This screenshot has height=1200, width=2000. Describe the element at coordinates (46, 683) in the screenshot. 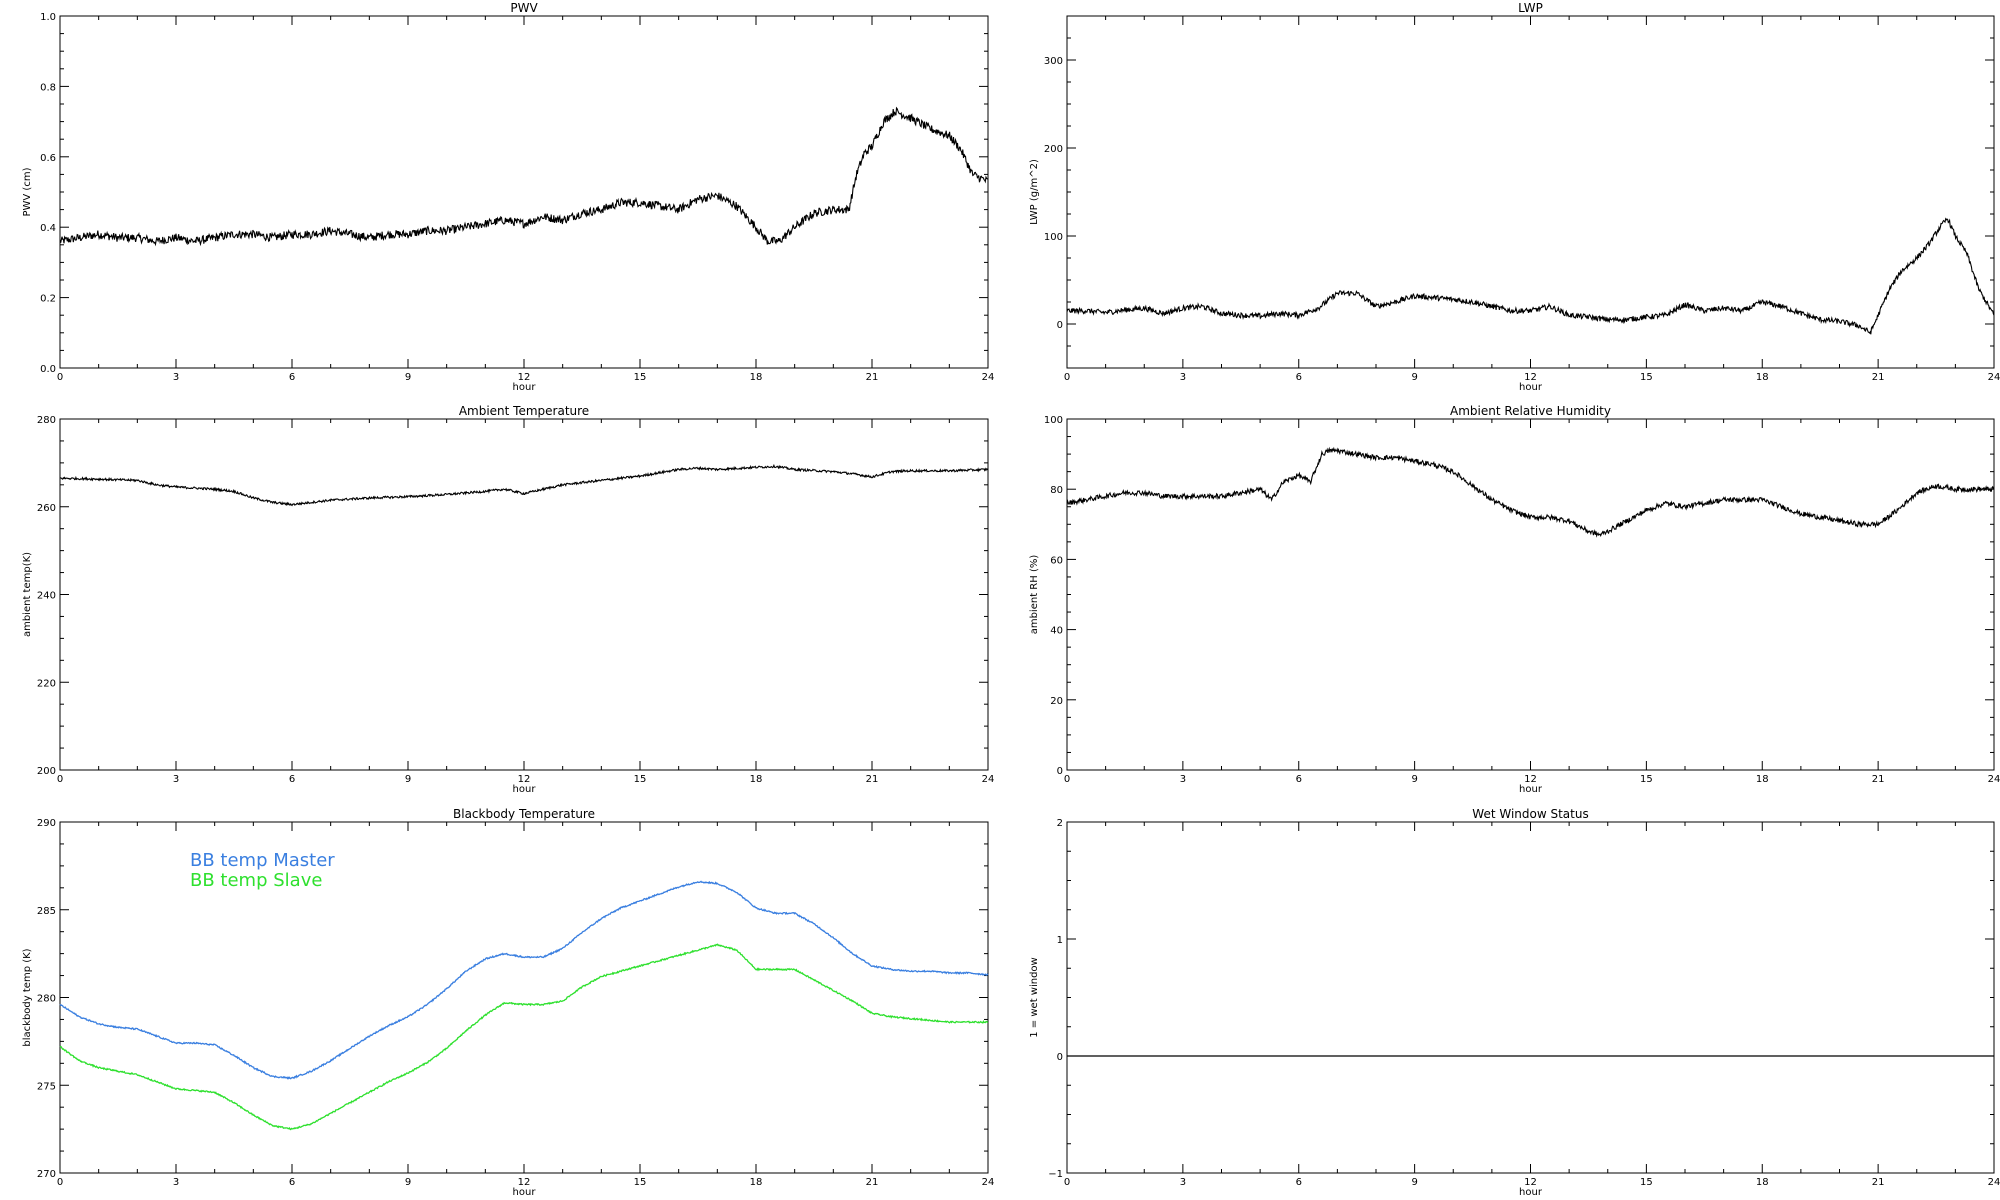

I see `y-tick-label: 220` at that location.